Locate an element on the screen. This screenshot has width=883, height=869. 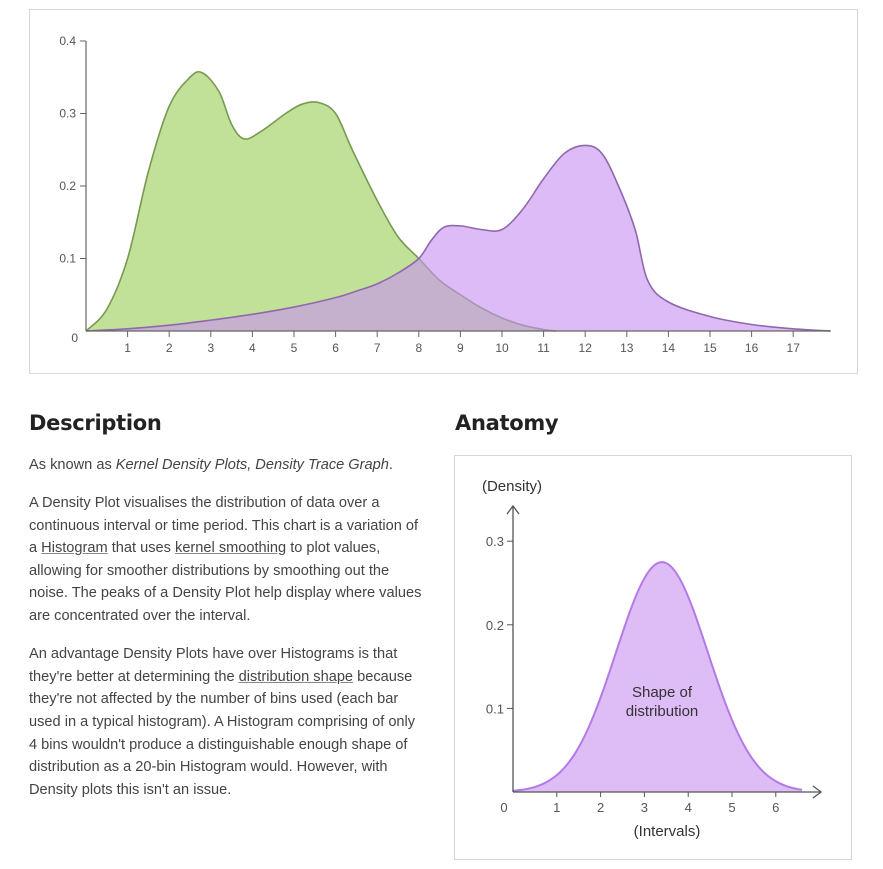
anatomy-y-tick-label: 0.2 is located at coordinates (495, 625).